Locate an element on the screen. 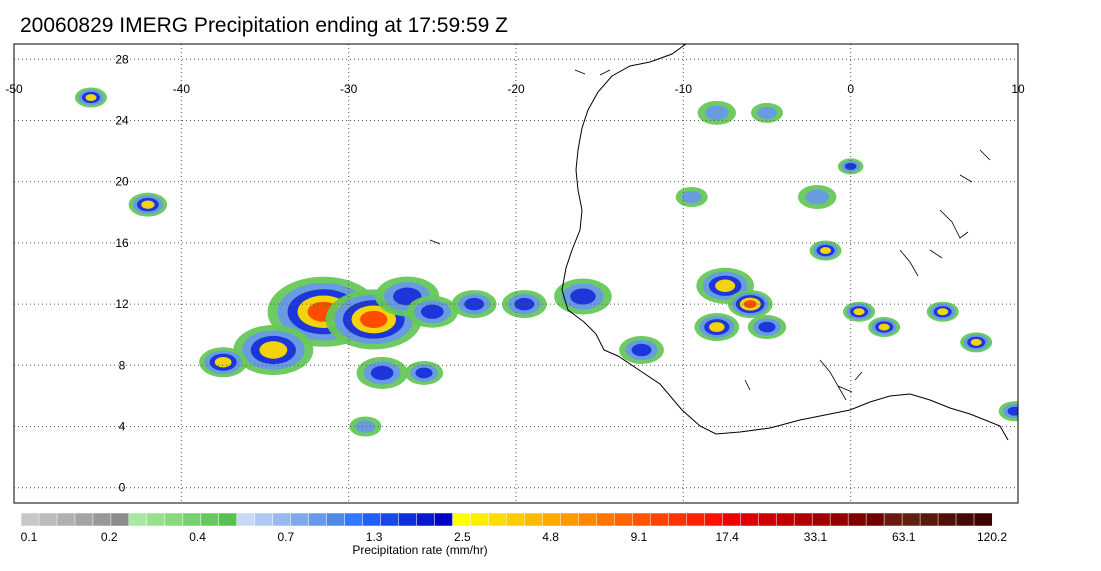 The image size is (1101, 571). longitude-tick-label: -10 is located at coordinates (684, 89).